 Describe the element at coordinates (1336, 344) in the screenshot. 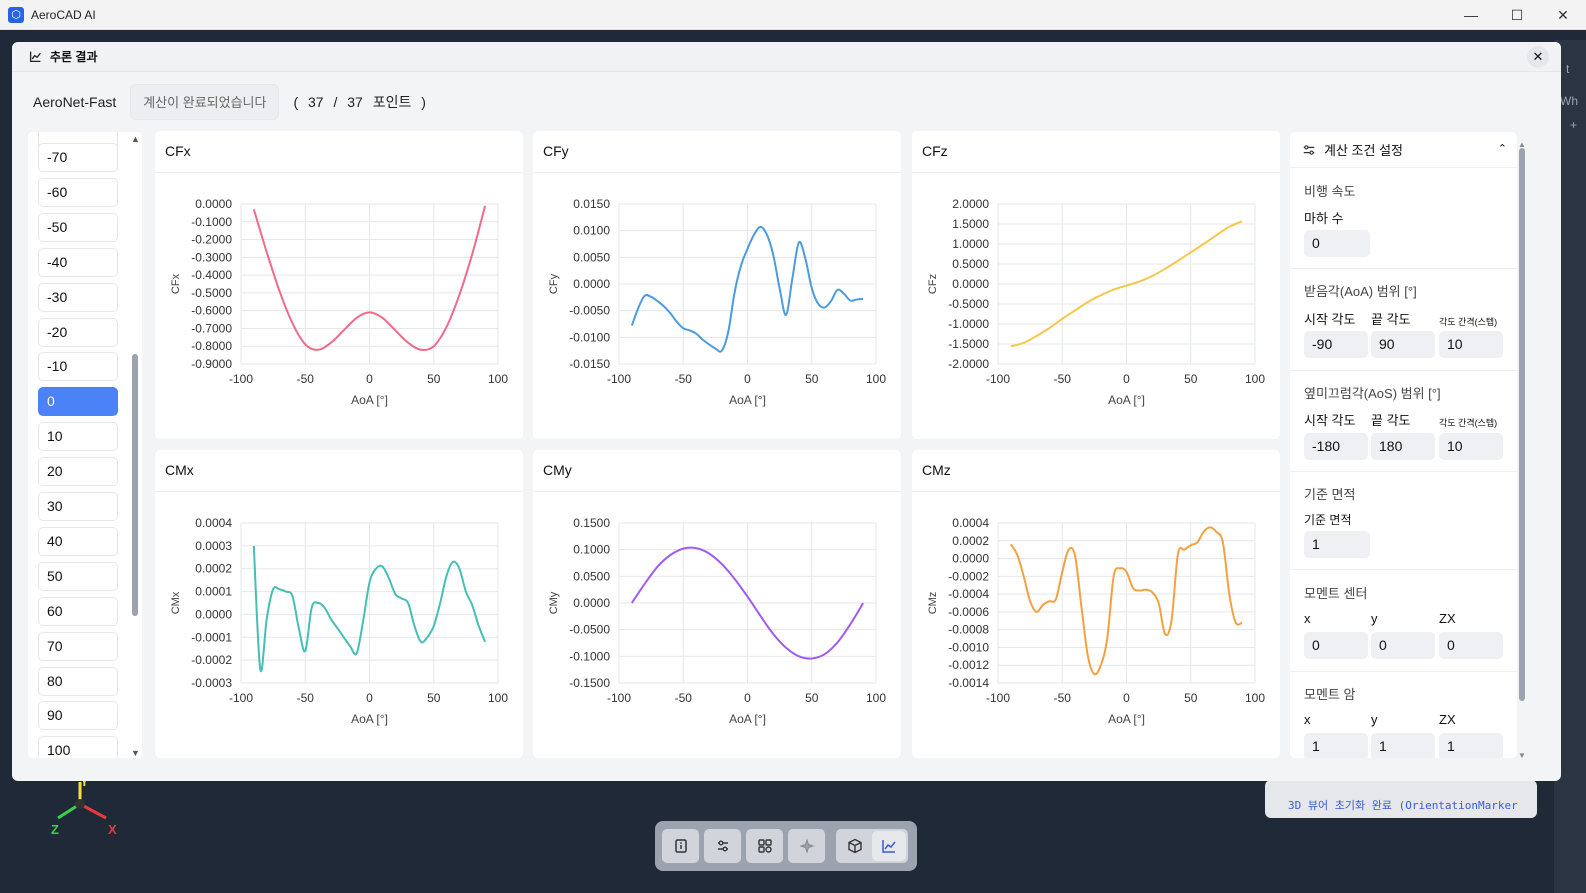

I see `aoa-start-input: -90` at that location.